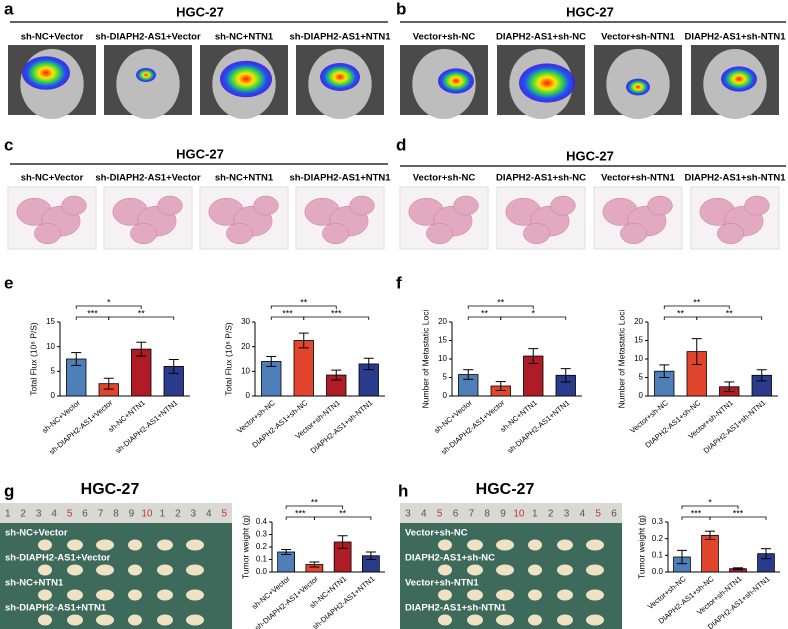 This screenshot has height=629, width=788. What do you see at coordinates (52, 178) in the screenshot?
I see `image-caption: sh-NC+Vector` at bounding box center [52, 178].